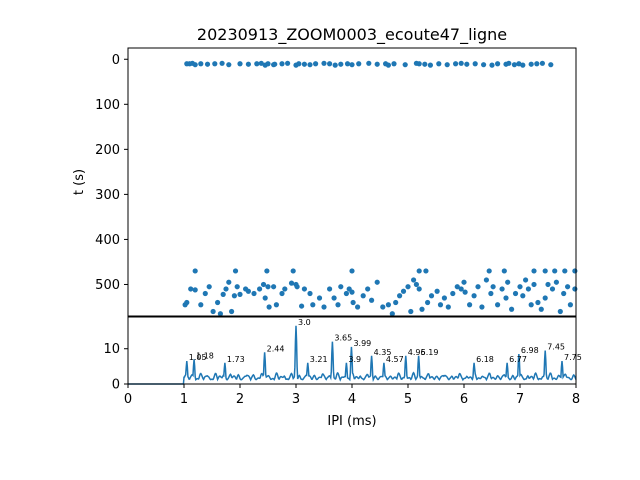  What do you see at coordinates (79, 182) in the screenshot?
I see `scatter-y-axis-label: t (s)` at bounding box center [79, 182].